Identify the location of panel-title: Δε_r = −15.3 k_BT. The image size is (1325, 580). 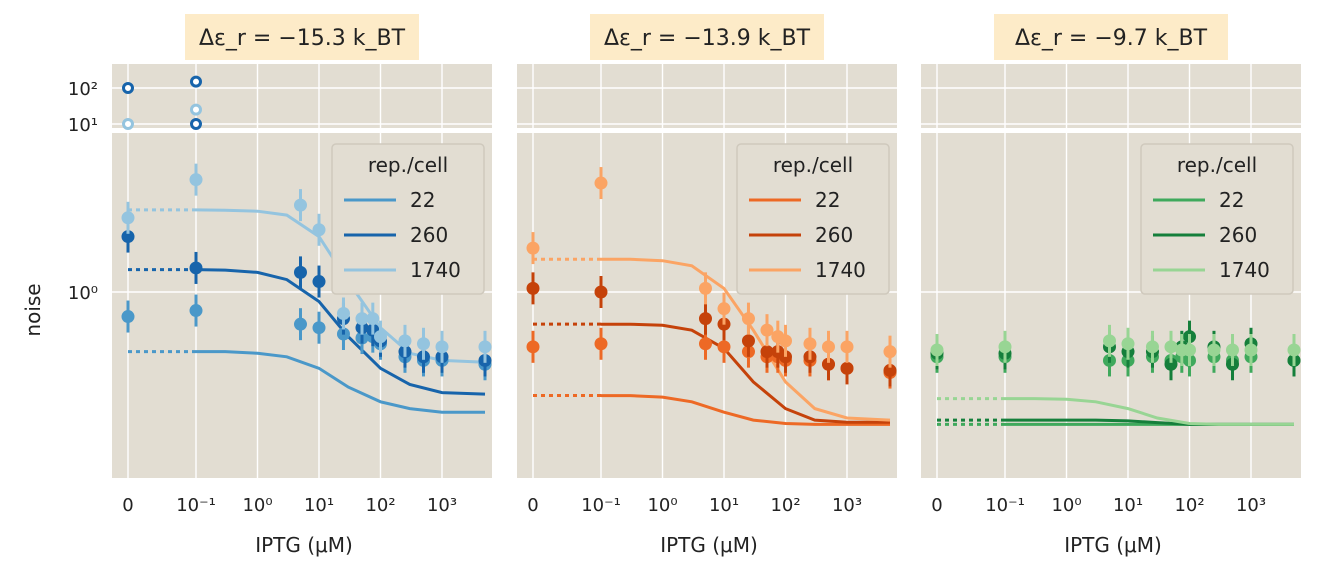
(302, 38).